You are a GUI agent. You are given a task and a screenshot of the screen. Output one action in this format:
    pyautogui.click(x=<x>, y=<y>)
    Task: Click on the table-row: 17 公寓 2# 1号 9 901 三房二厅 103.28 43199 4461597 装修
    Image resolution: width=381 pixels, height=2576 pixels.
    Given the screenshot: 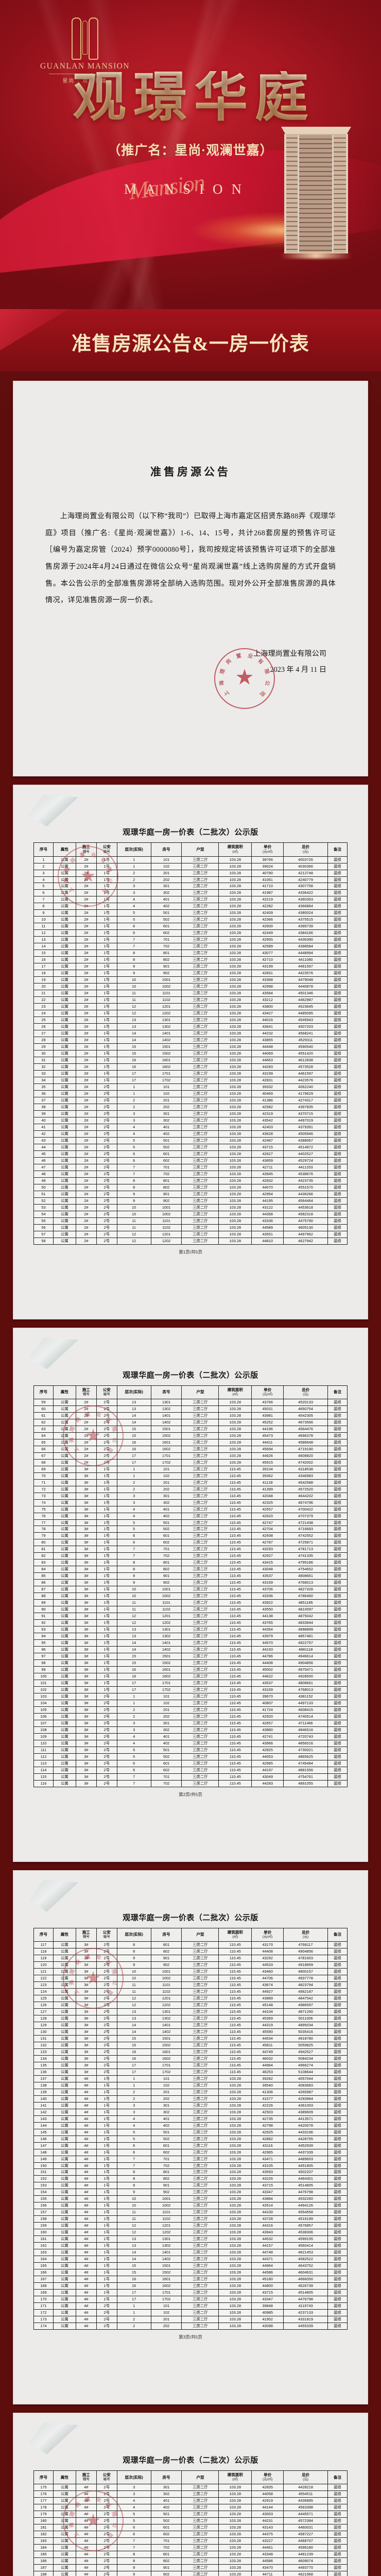 What is the action you would take?
    pyautogui.click(x=190, y=967)
    